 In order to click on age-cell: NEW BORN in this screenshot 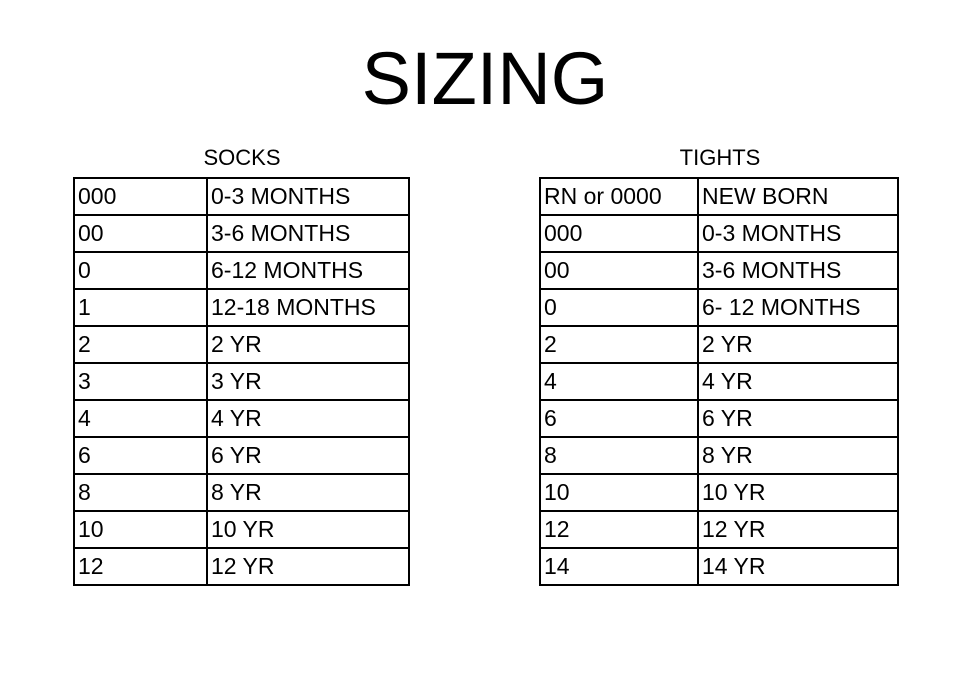, I will do `click(798, 196)`.